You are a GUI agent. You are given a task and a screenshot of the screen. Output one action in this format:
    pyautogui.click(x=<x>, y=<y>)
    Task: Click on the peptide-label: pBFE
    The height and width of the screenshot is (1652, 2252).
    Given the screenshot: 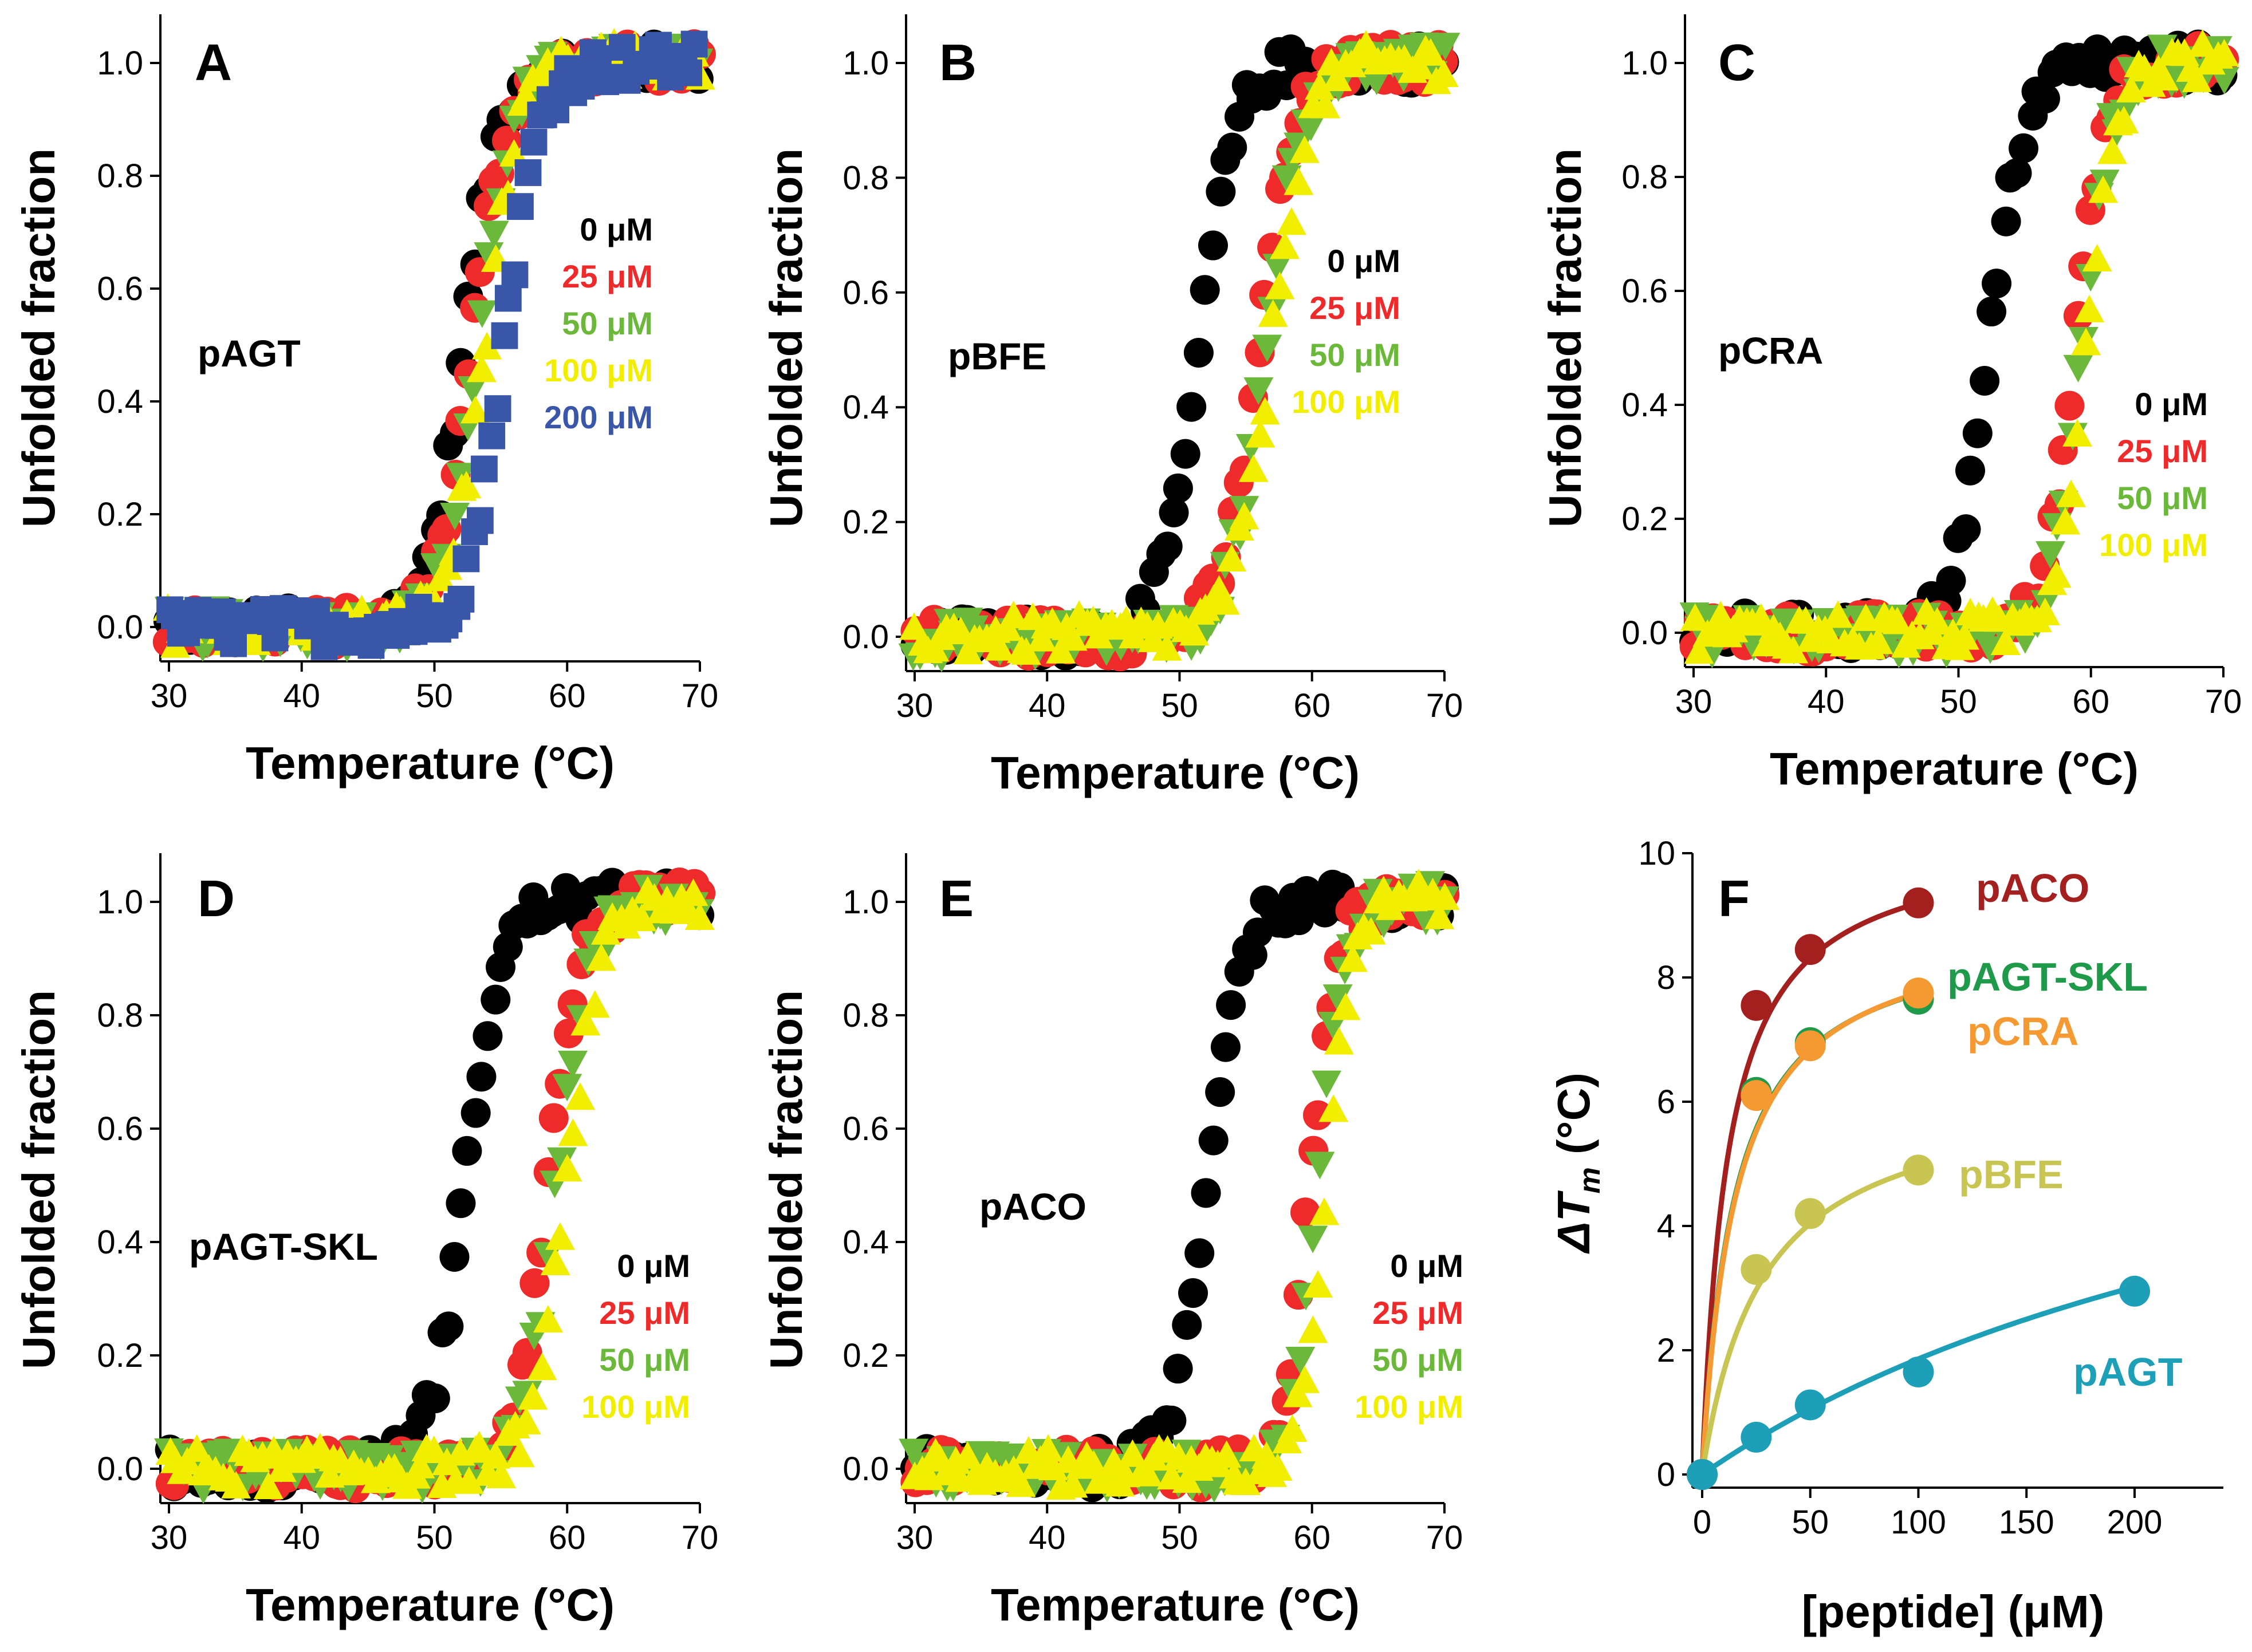 What is the action you would take?
    pyautogui.click(x=997, y=356)
    